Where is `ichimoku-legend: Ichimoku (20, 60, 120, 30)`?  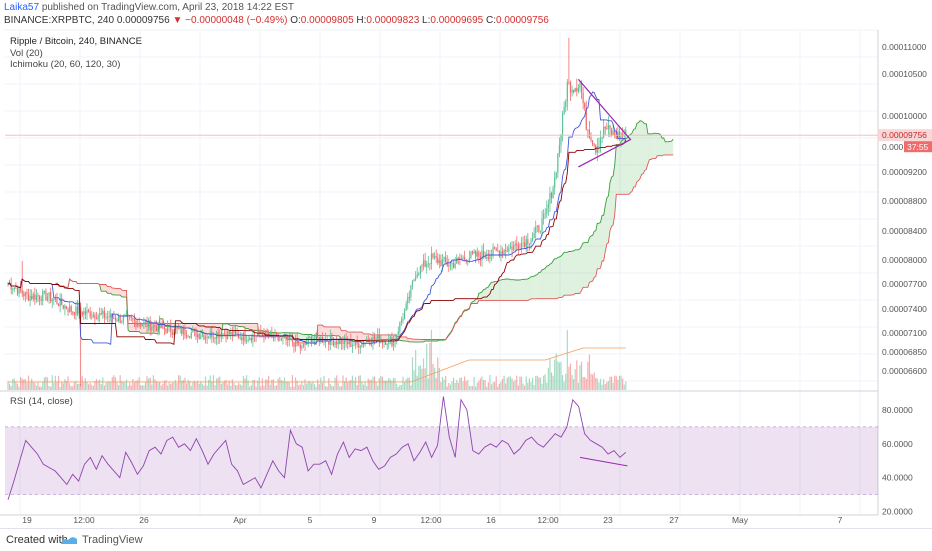
ichimoku-legend: Ichimoku (20, 60, 120, 30) is located at coordinates (65, 64).